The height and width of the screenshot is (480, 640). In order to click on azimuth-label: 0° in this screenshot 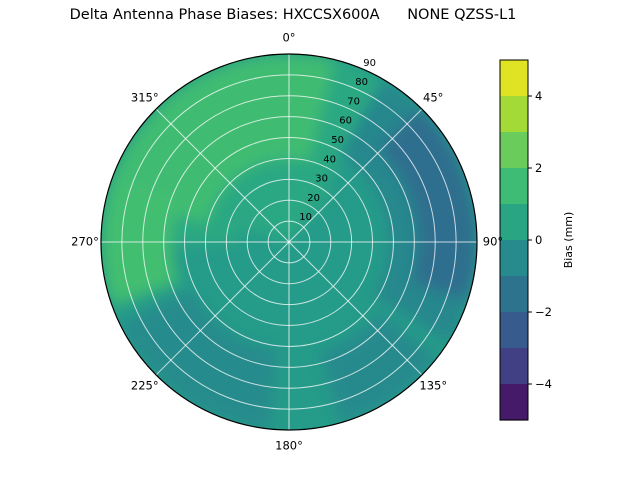, I will do `click(288, 38)`.